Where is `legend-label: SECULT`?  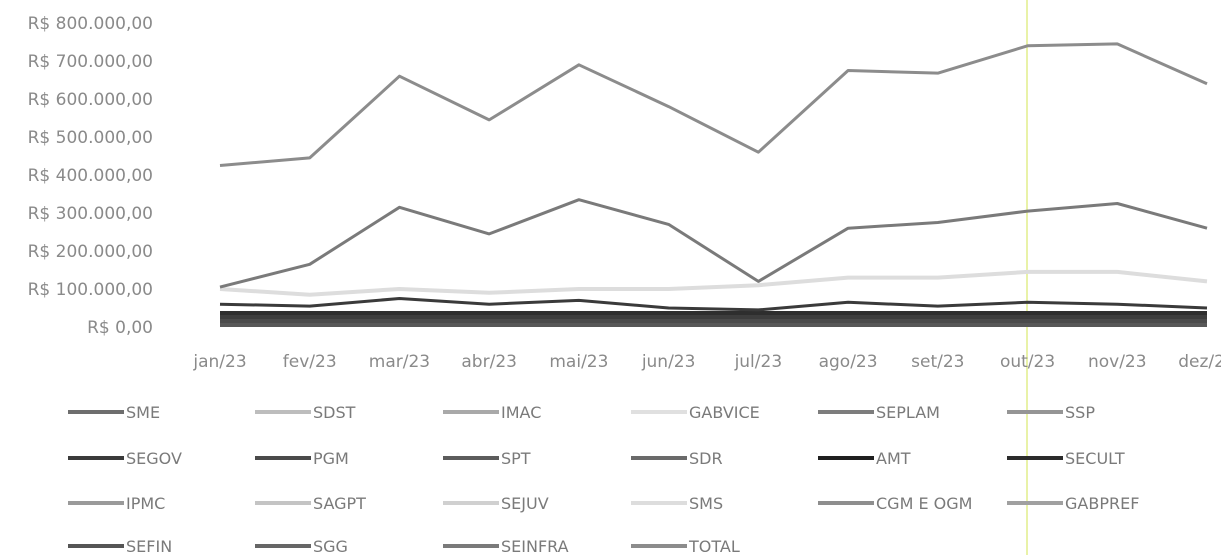
legend-label: SECULT is located at coordinates (1095, 458).